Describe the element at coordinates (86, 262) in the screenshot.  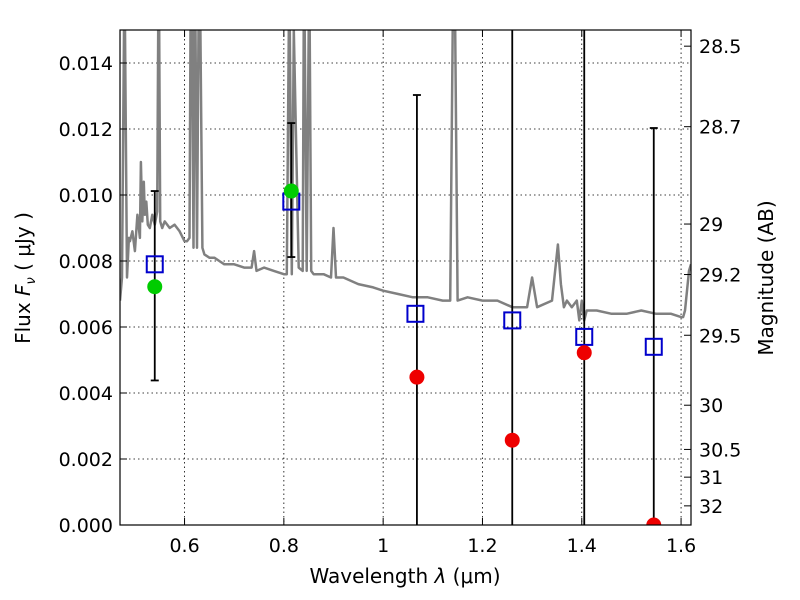
I see `y-tick-label: 0.008` at that location.